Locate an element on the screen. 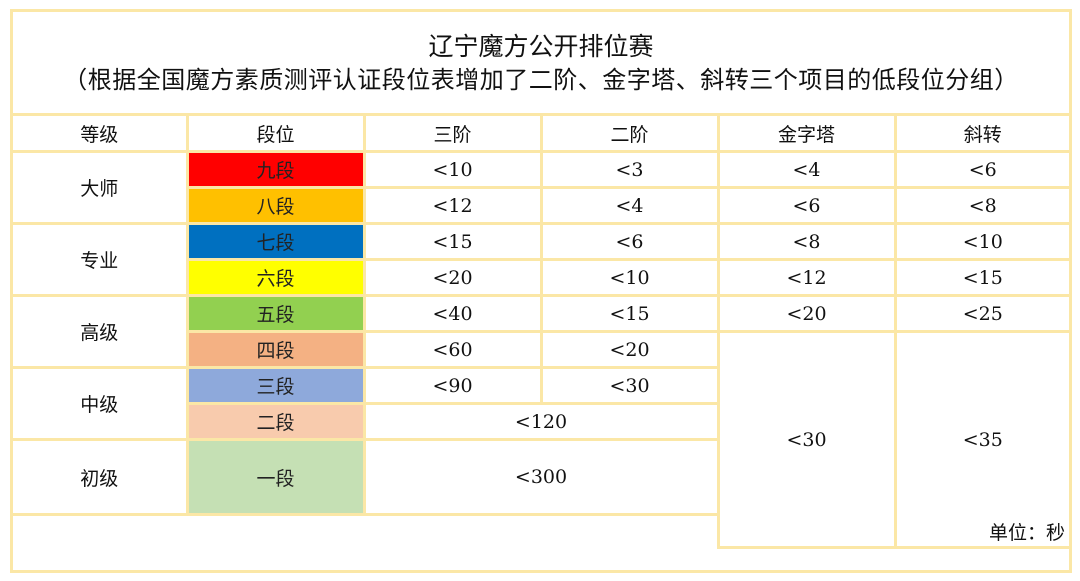 The height and width of the screenshot is (581, 1080). time-skewb: <10 is located at coordinates (981, 241).